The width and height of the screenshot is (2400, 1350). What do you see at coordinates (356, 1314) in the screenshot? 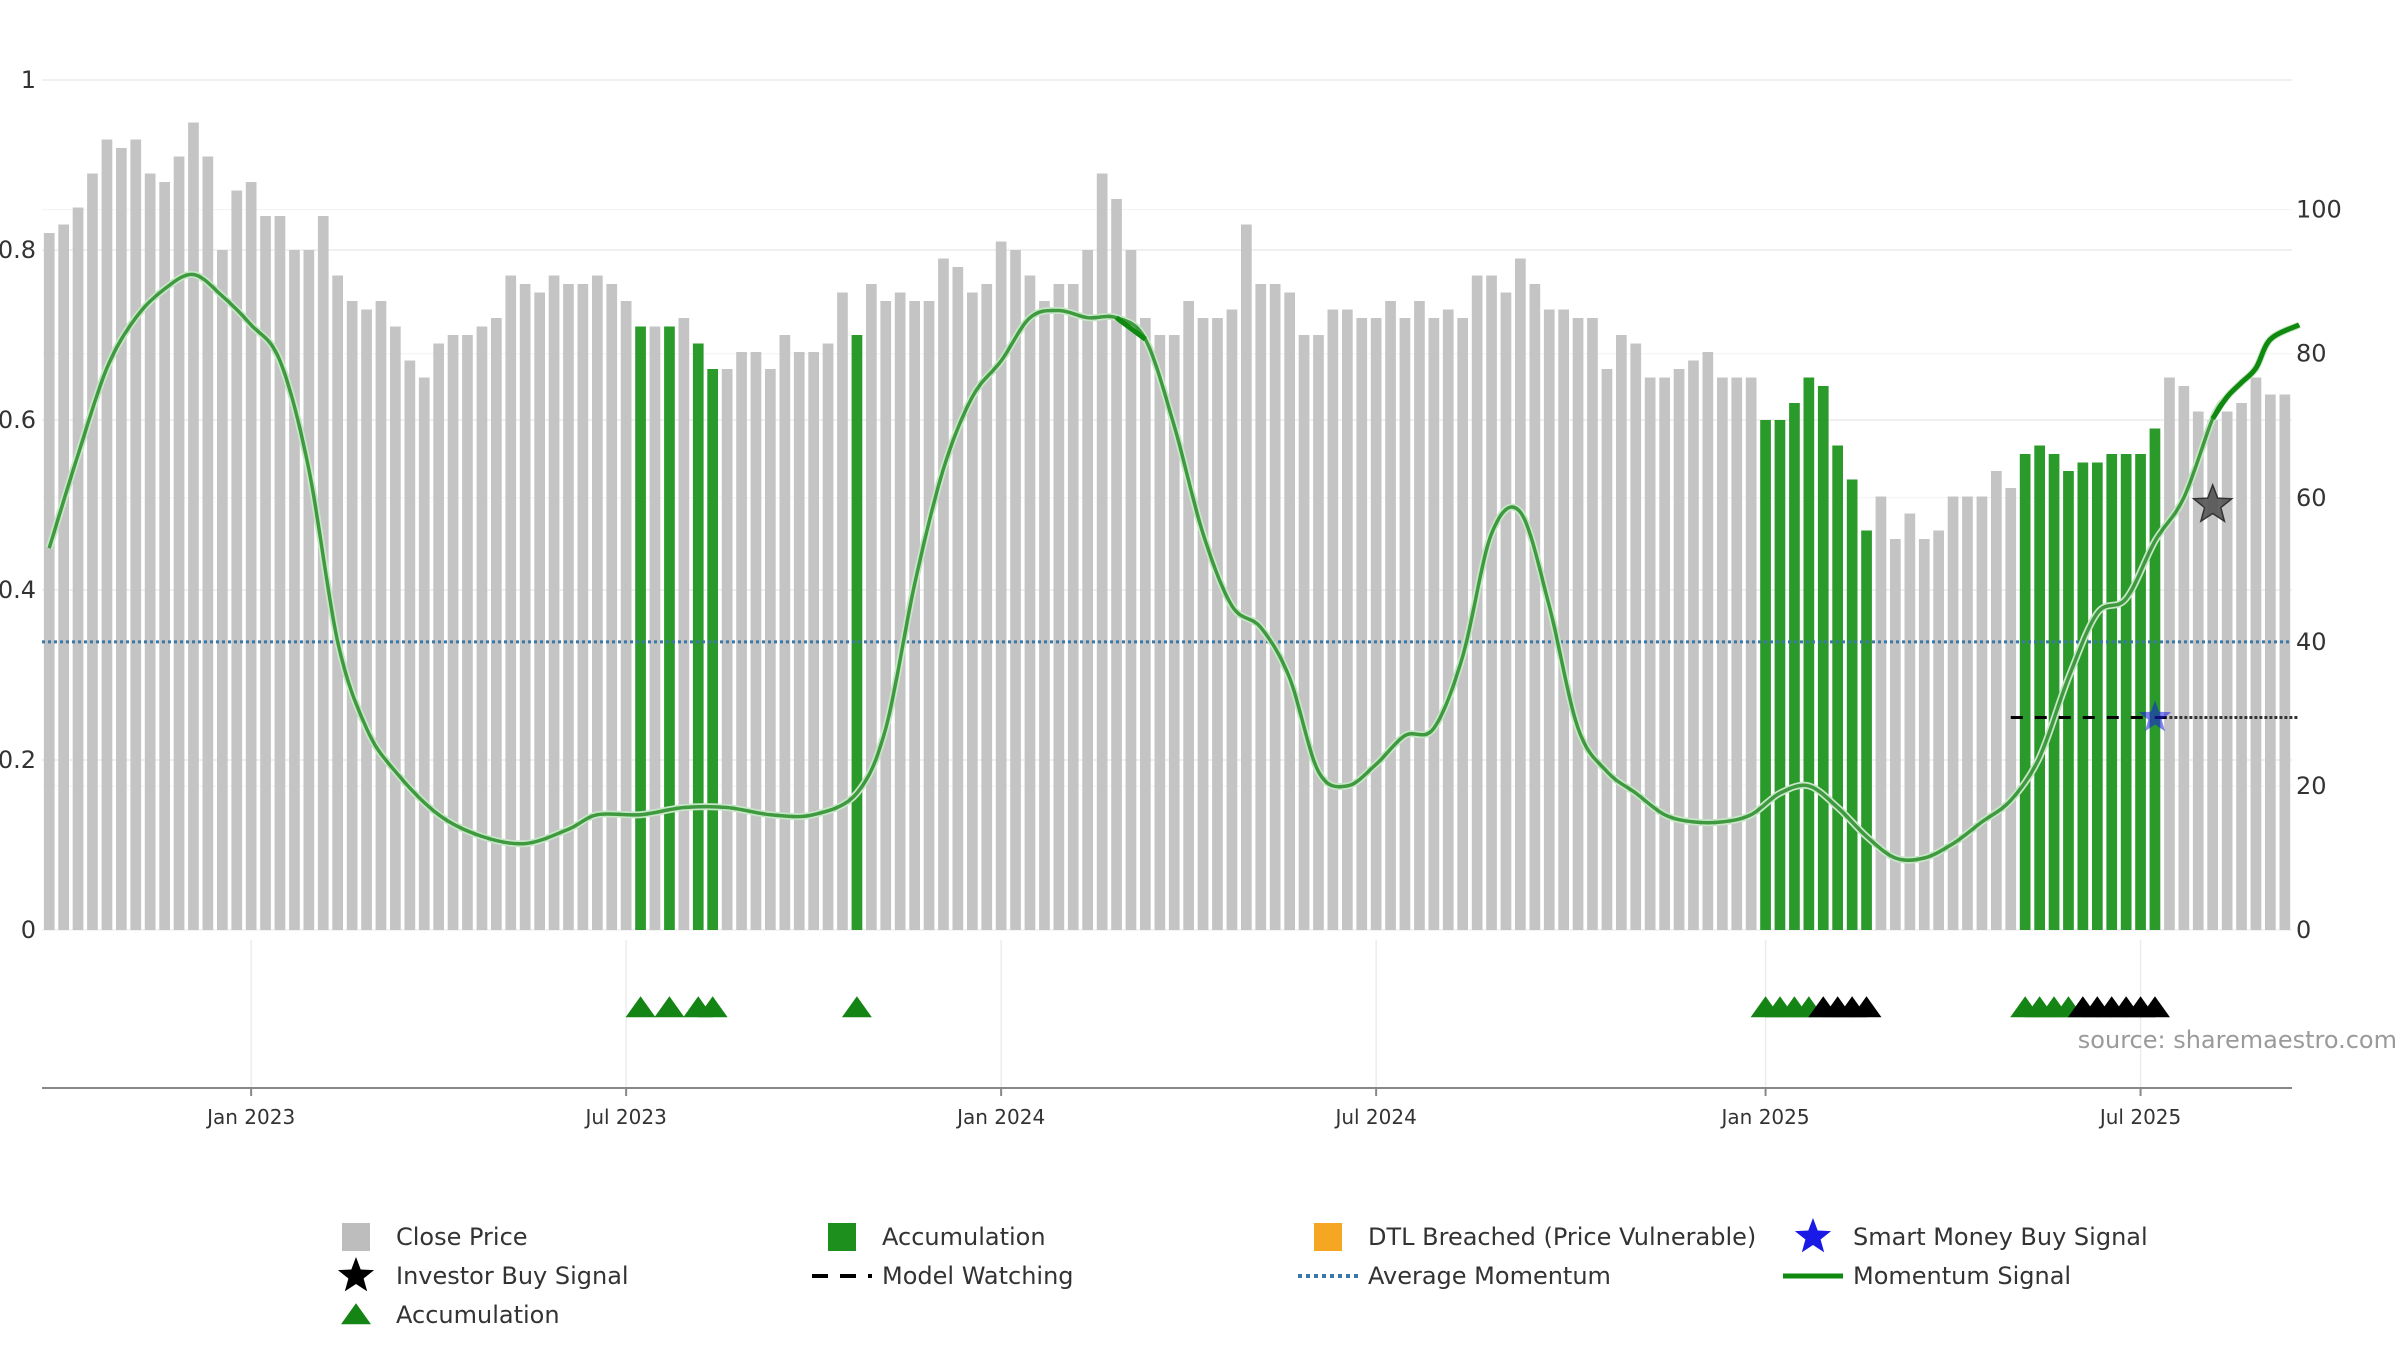
I see `legend-triangle-icon` at bounding box center [356, 1314].